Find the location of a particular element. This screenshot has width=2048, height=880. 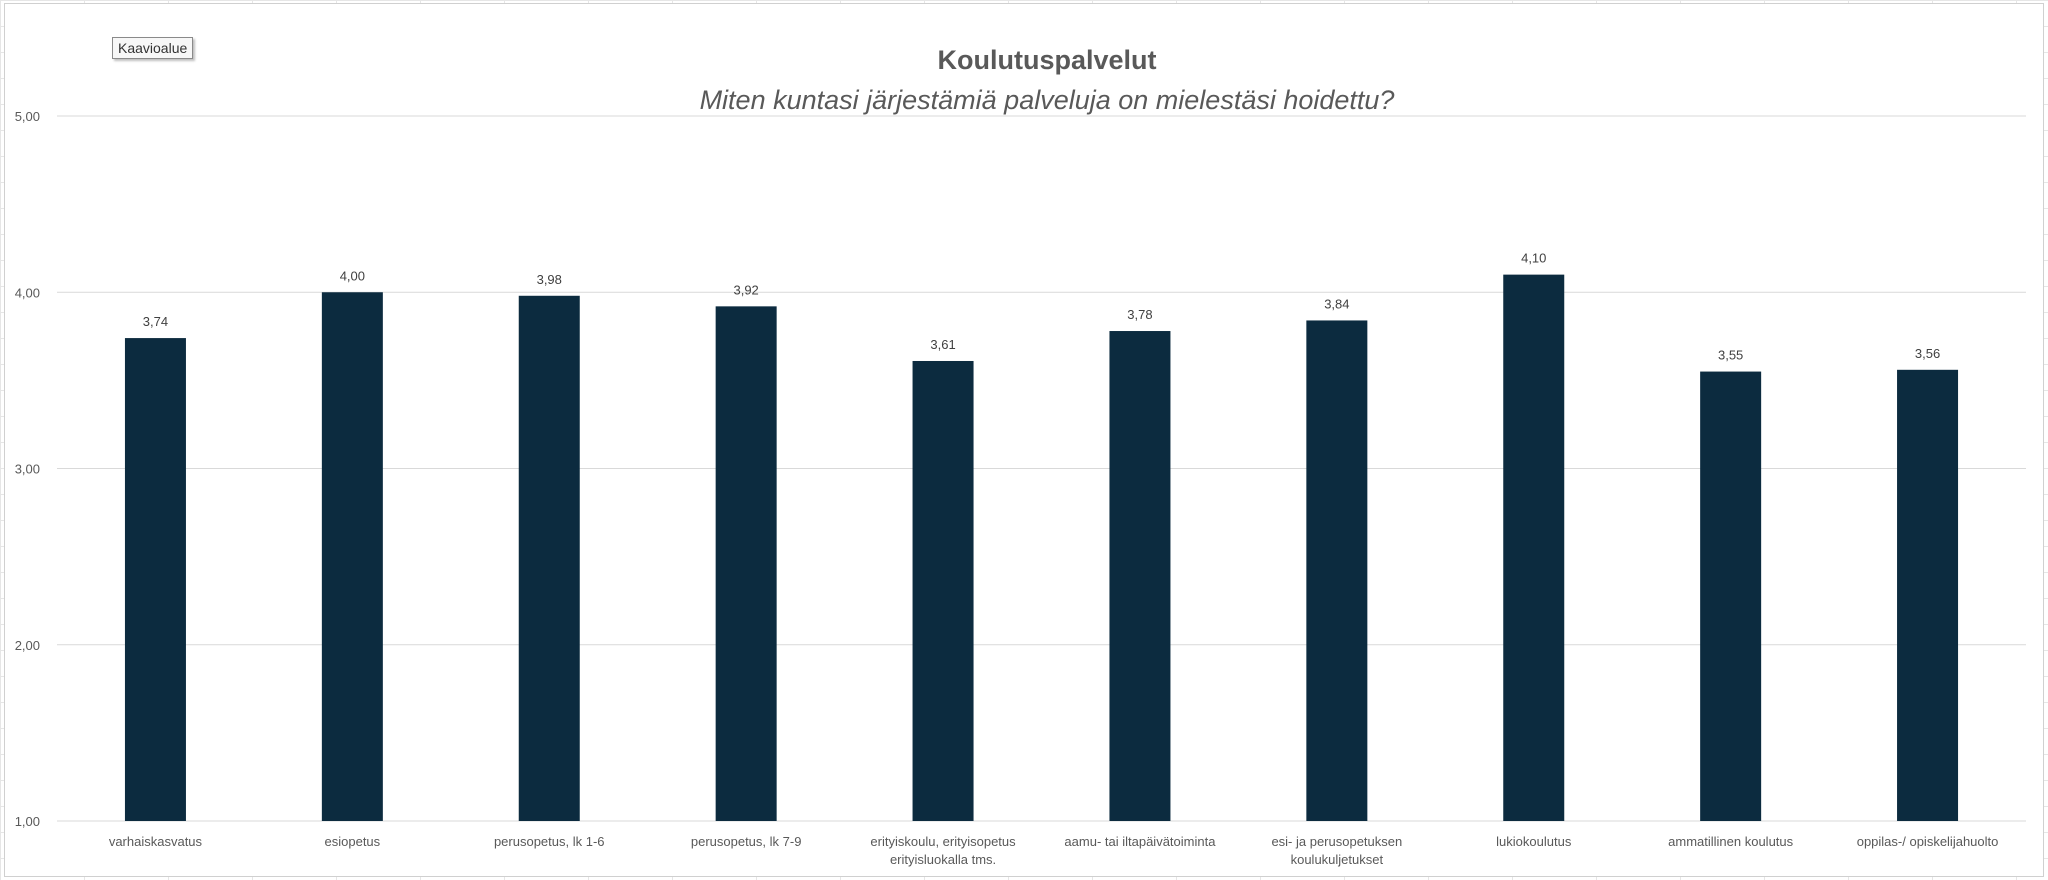

category-label: esi- ja perusopetuksen koulukuljetukset is located at coordinates (1336, 850).